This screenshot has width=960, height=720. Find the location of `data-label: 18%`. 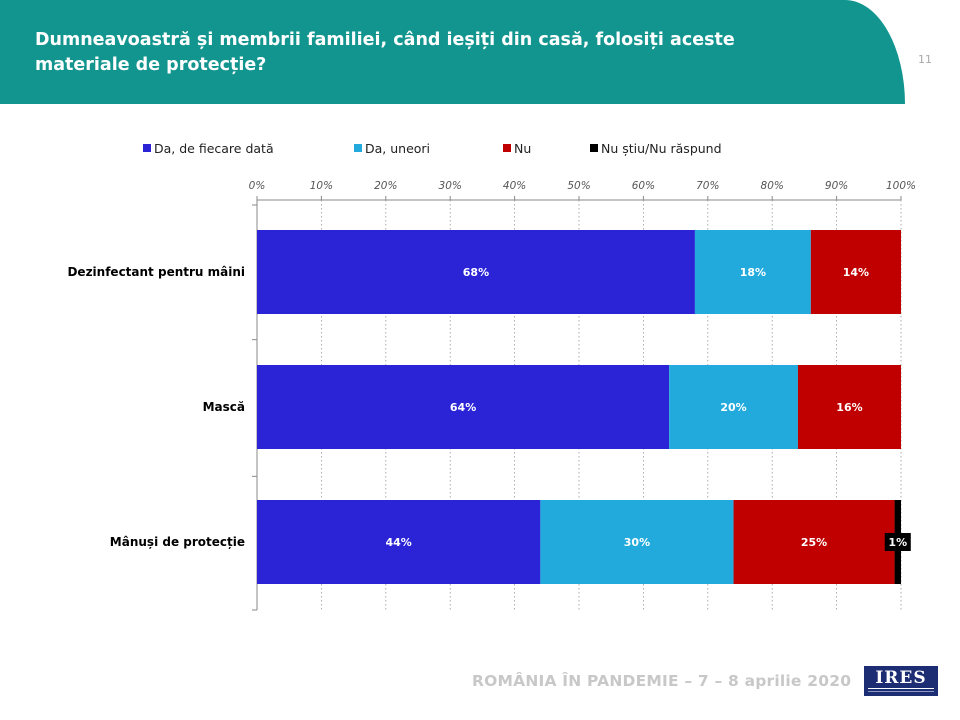

data-label: 18% is located at coordinates (753, 272).